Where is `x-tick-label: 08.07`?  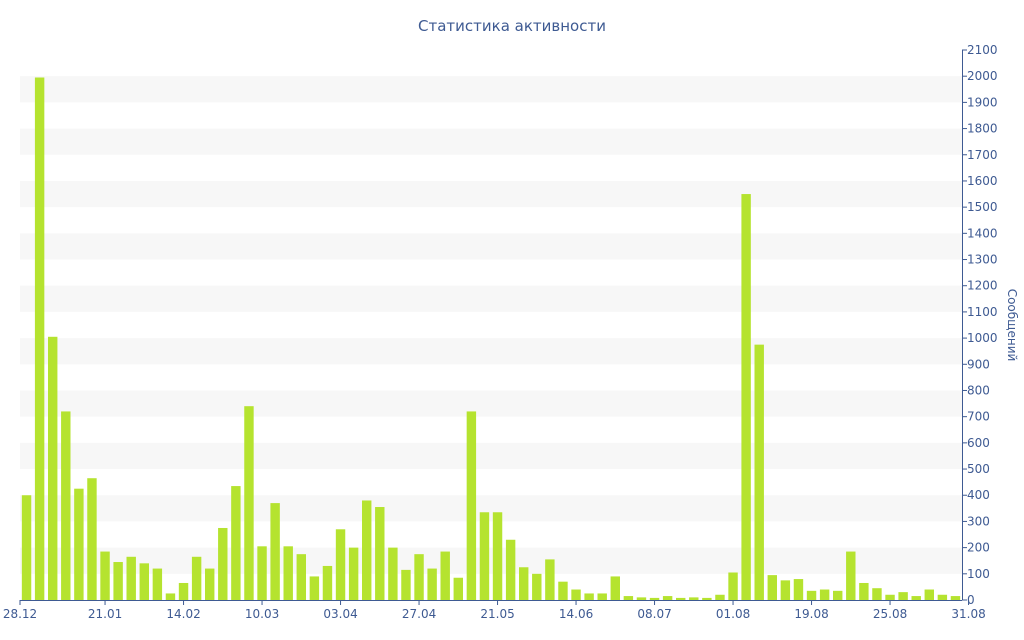
x-tick-label: 08.07 is located at coordinates (654, 614).